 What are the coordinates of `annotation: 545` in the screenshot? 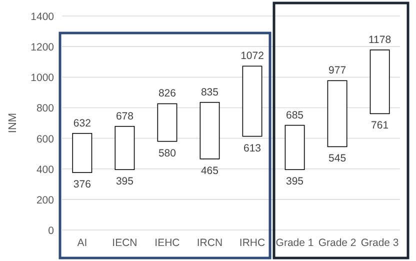 It's located at (337, 158).